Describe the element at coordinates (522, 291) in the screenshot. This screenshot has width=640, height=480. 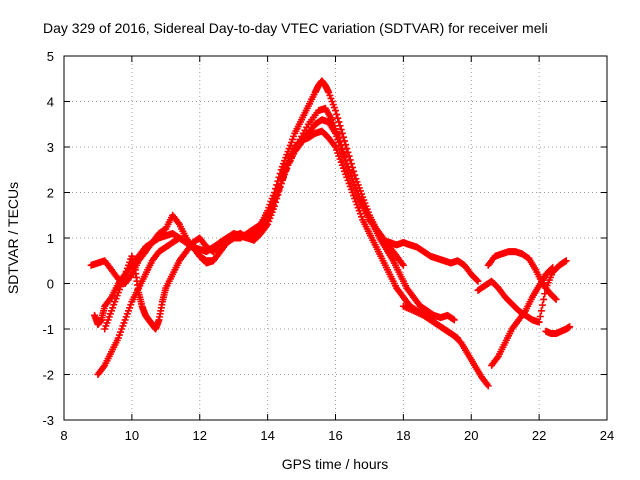
I see `series-sat-f` at that location.